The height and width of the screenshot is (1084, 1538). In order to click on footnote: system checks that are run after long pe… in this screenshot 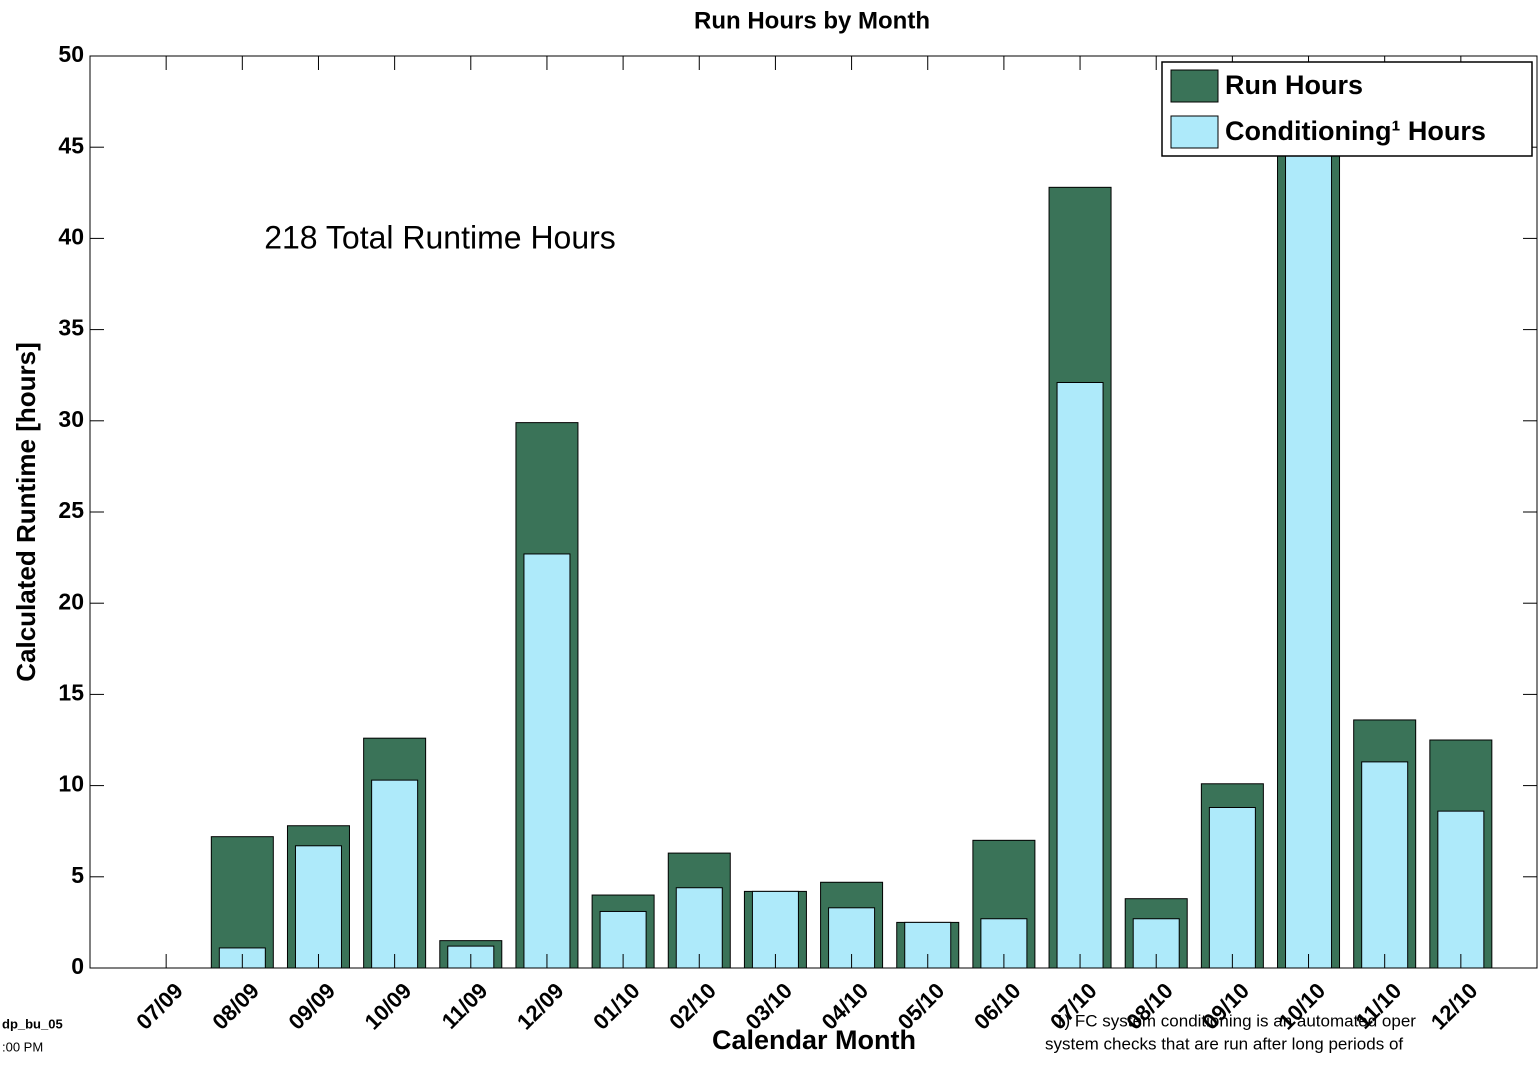, I will do `click(1224, 1043)`.